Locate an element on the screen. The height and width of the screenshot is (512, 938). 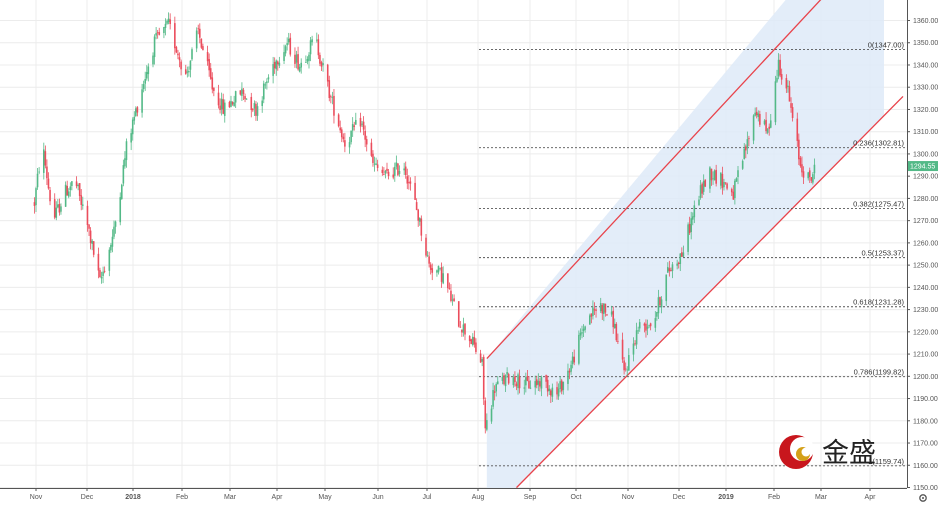
fib-level-label: 0.236(1302.81) is located at coordinates (878, 143).